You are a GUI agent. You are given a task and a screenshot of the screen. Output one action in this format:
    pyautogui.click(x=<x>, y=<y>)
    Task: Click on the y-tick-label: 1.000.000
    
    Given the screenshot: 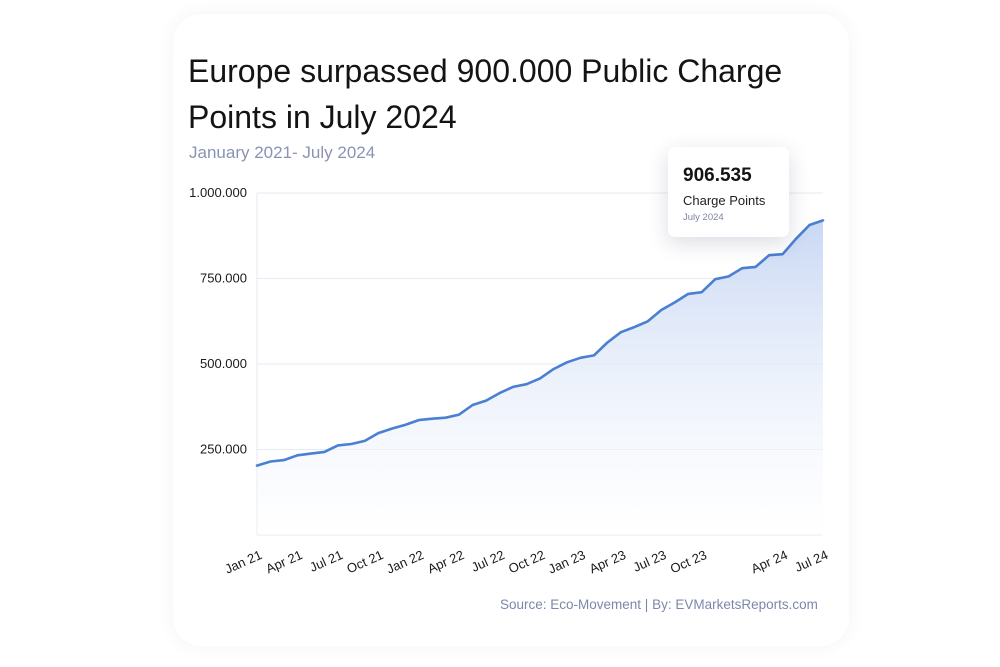 What is the action you would take?
    pyautogui.click(x=218, y=192)
    